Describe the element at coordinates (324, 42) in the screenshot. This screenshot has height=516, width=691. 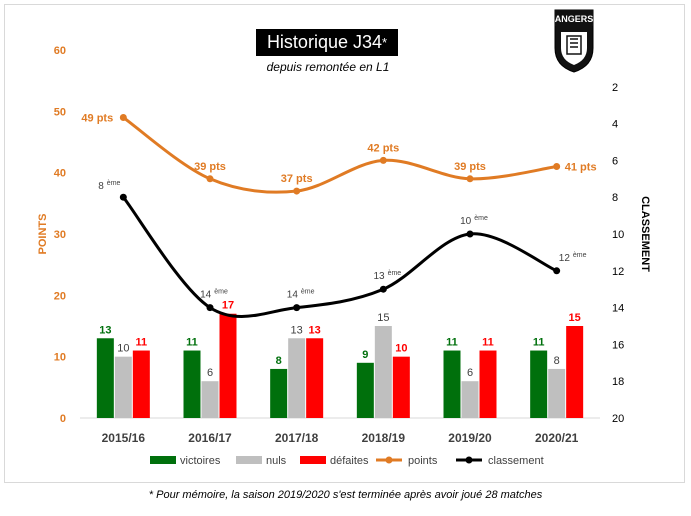
I see `chart-title-text: Historique J34` at that location.